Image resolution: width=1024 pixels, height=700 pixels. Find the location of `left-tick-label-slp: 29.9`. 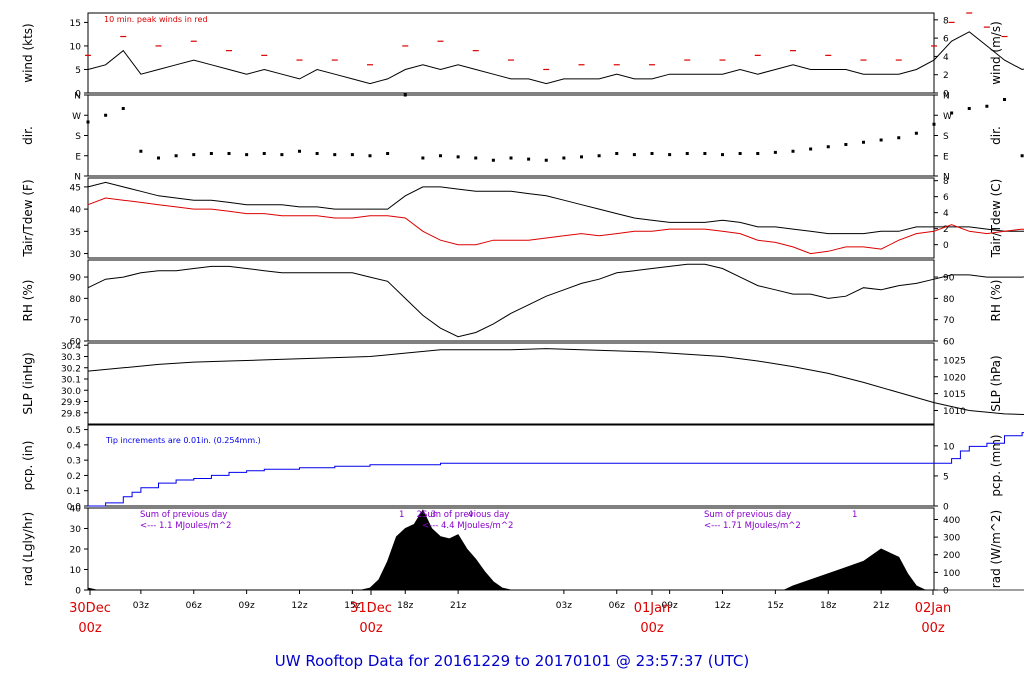

left-tick-label-slp: 29.9 is located at coordinates (71, 403).